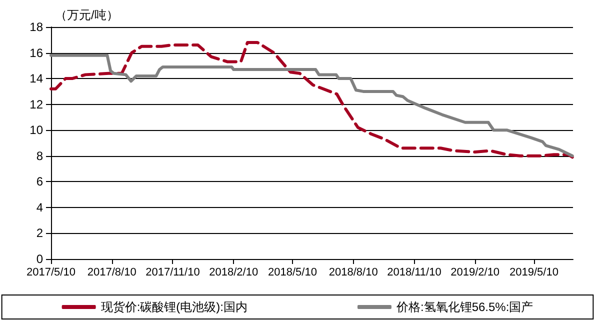 This screenshot has width=595, height=325. Describe the element at coordinates (233, 272) in the screenshot. I see `x-tick-label: 2018/2/10` at that location.